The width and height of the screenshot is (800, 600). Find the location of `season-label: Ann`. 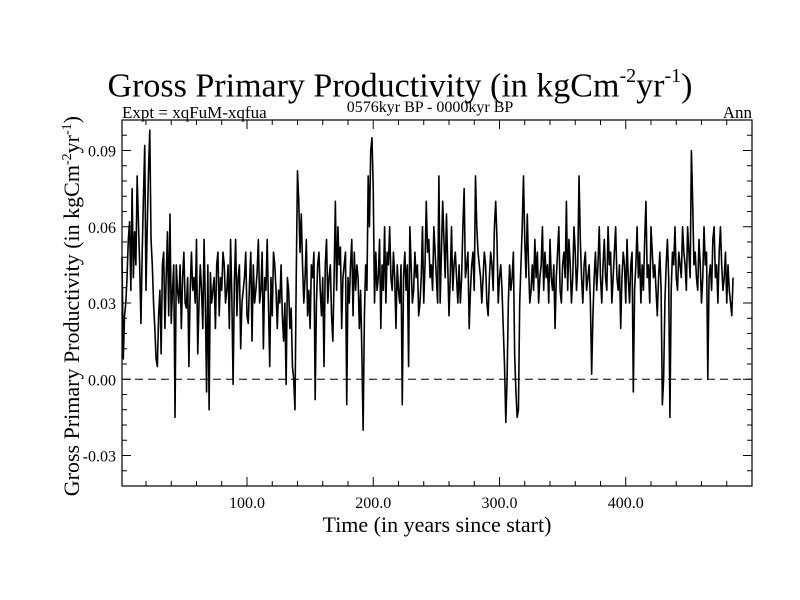

season-label: Ann is located at coordinates (737, 112).